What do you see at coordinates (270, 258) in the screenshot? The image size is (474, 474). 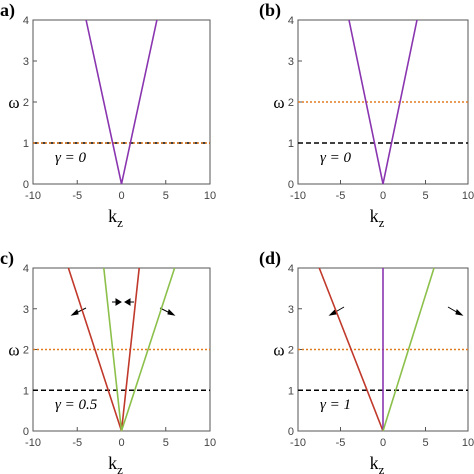 I see `panel-label: (d)` at bounding box center [270, 258].